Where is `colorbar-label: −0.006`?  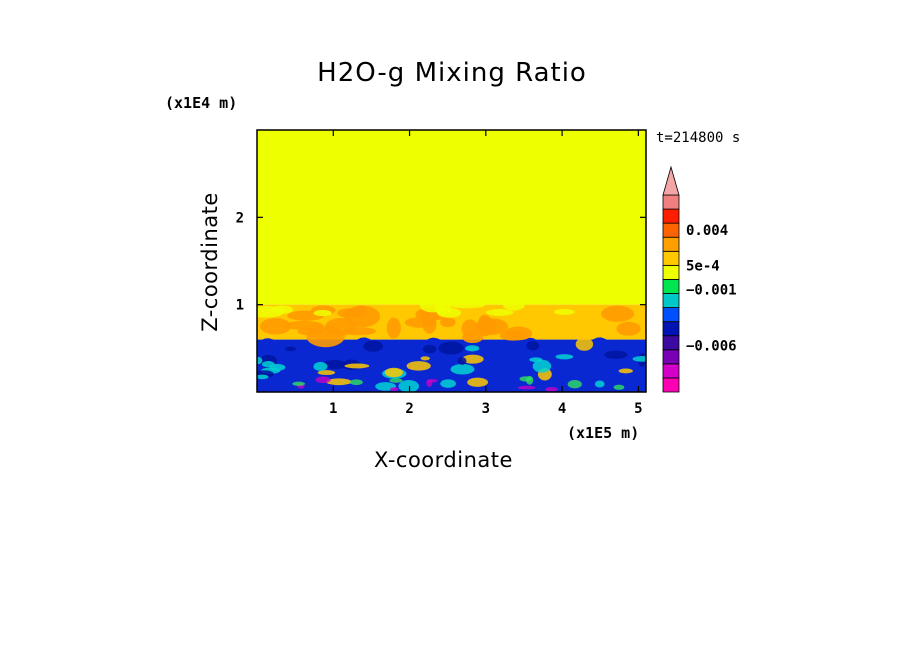
colorbar-label: −0.006 is located at coordinates (711, 347).